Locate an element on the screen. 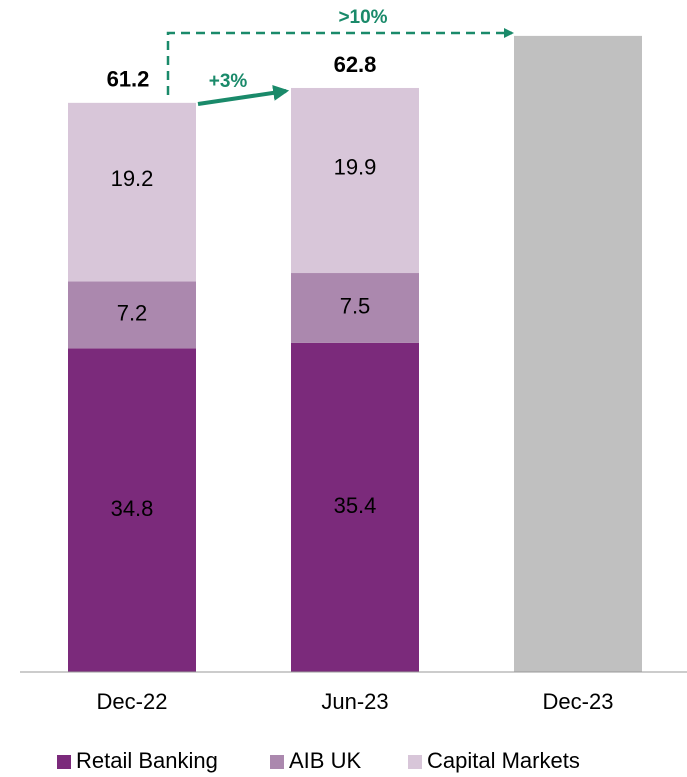  annotation: +3% is located at coordinates (228, 81).